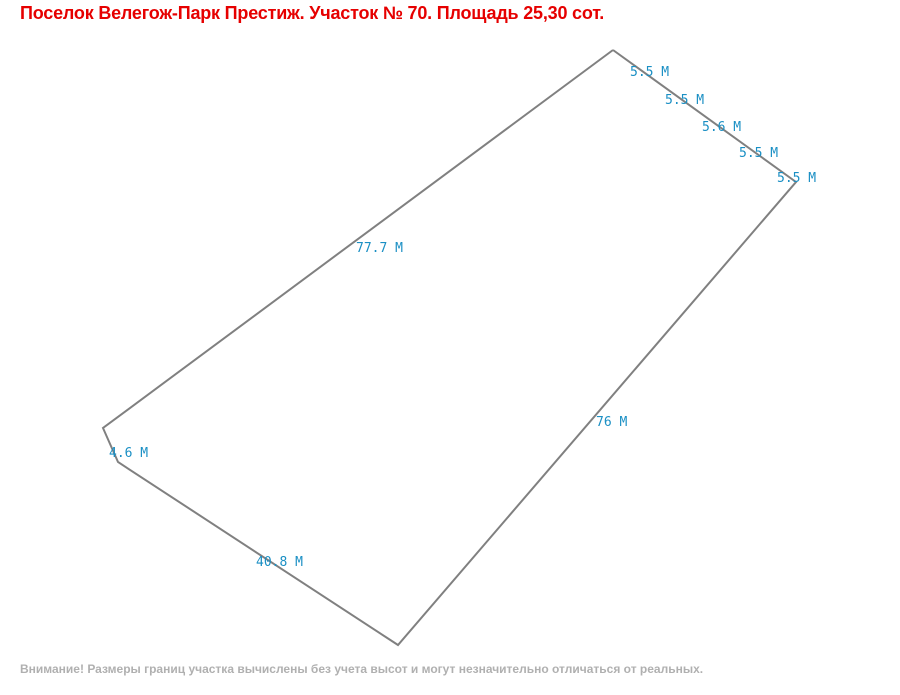 The image size is (900, 695). Describe the element at coordinates (279, 562) in the screenshot. I see `dimension-label: 40.8 М` at that location.